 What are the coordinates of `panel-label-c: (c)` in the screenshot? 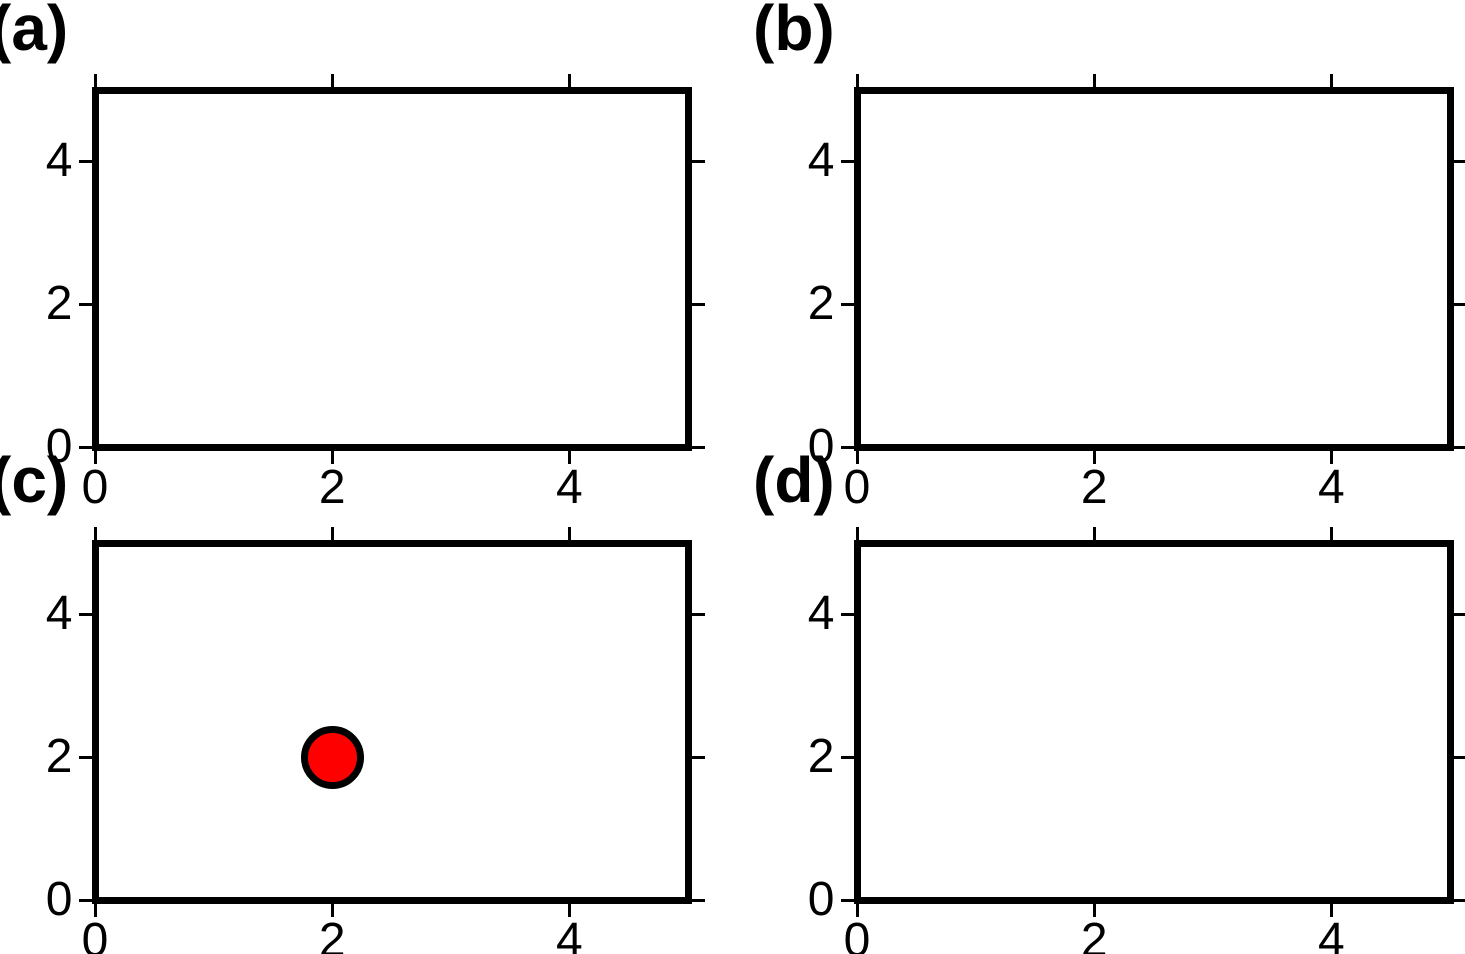 It's located at (34, 480).